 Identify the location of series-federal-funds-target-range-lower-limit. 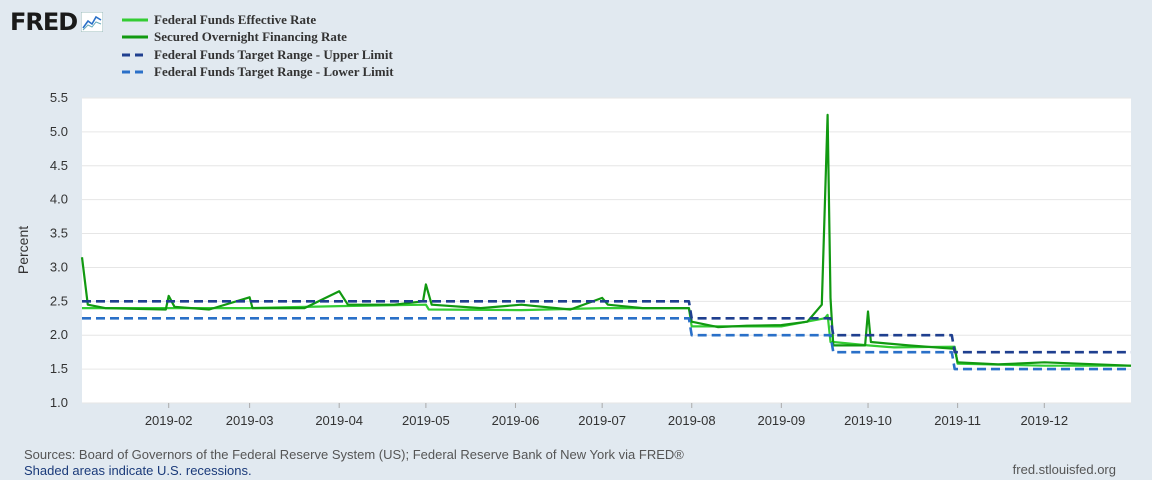
(606, 343).